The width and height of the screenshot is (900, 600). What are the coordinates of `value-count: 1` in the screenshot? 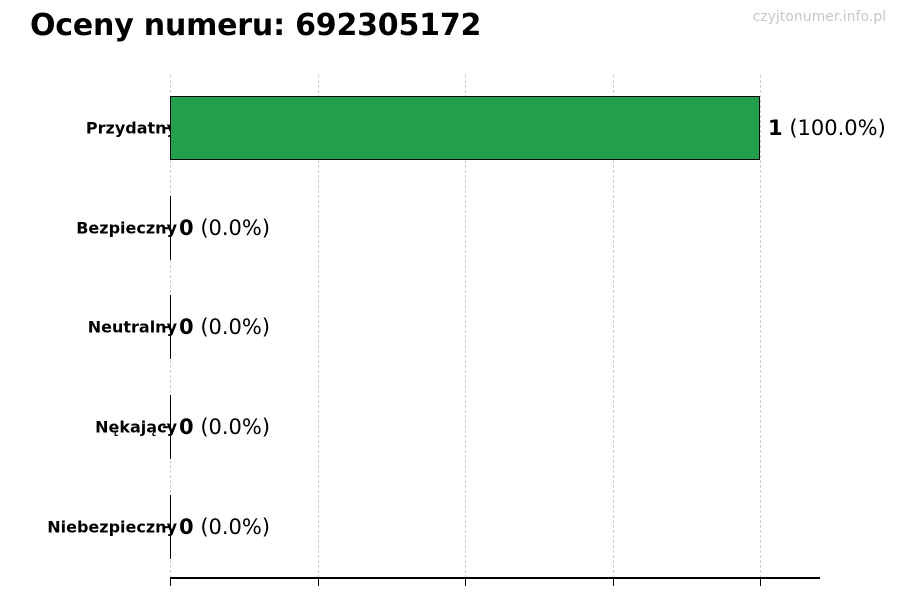 It's located at (775, 128).